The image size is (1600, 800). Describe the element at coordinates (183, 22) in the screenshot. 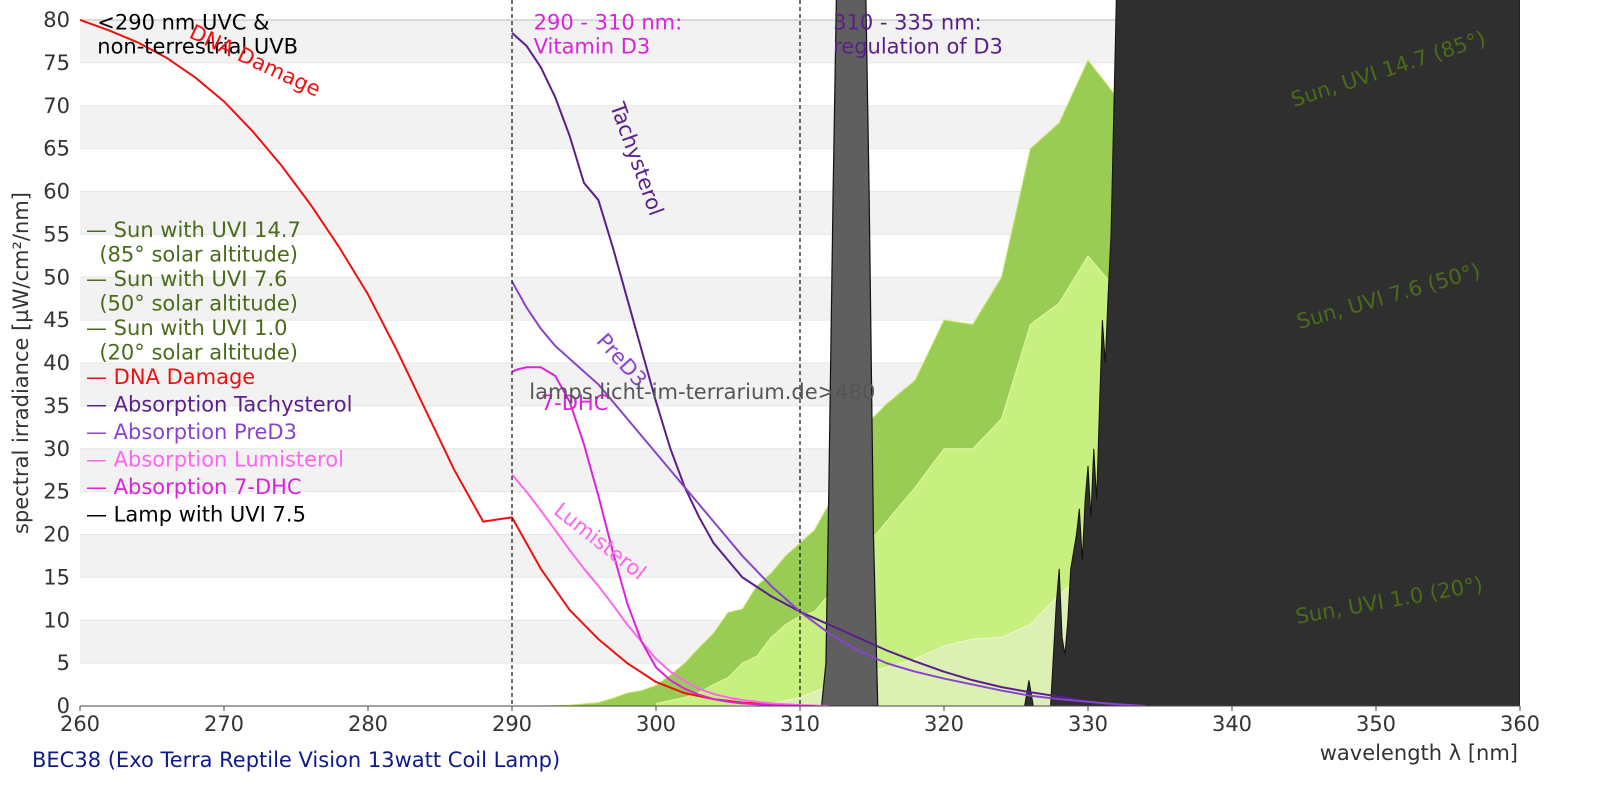

I see `region-label-line: <290 nm UVC &` at that location.